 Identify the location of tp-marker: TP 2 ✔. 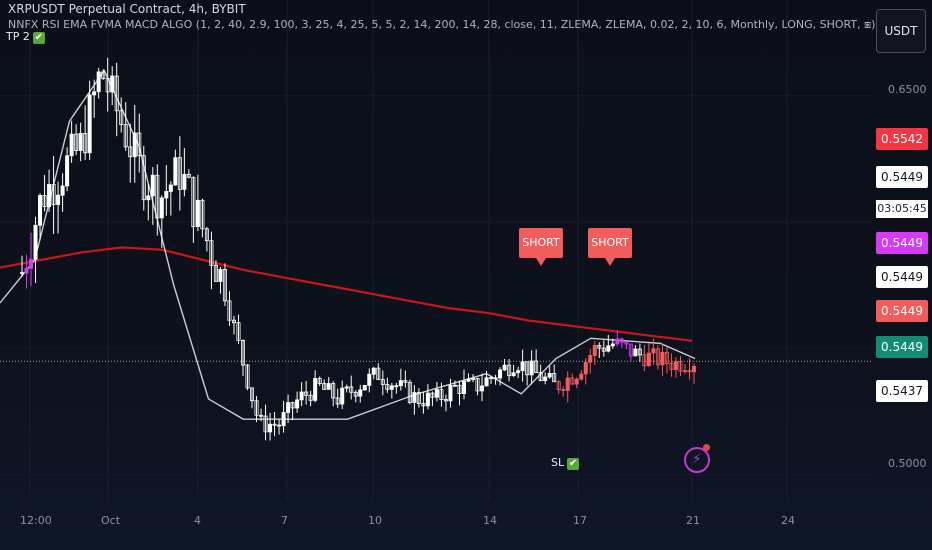
(25, 37).